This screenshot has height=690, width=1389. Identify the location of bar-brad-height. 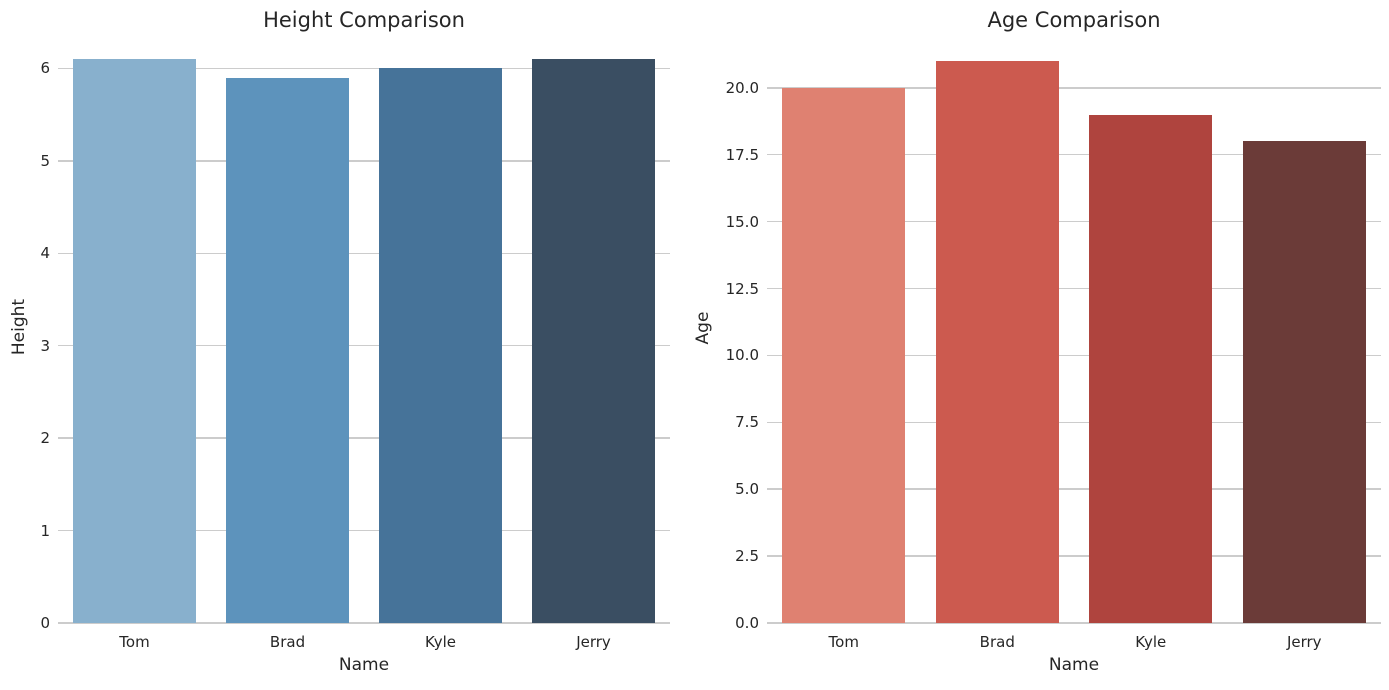
(287, 350).